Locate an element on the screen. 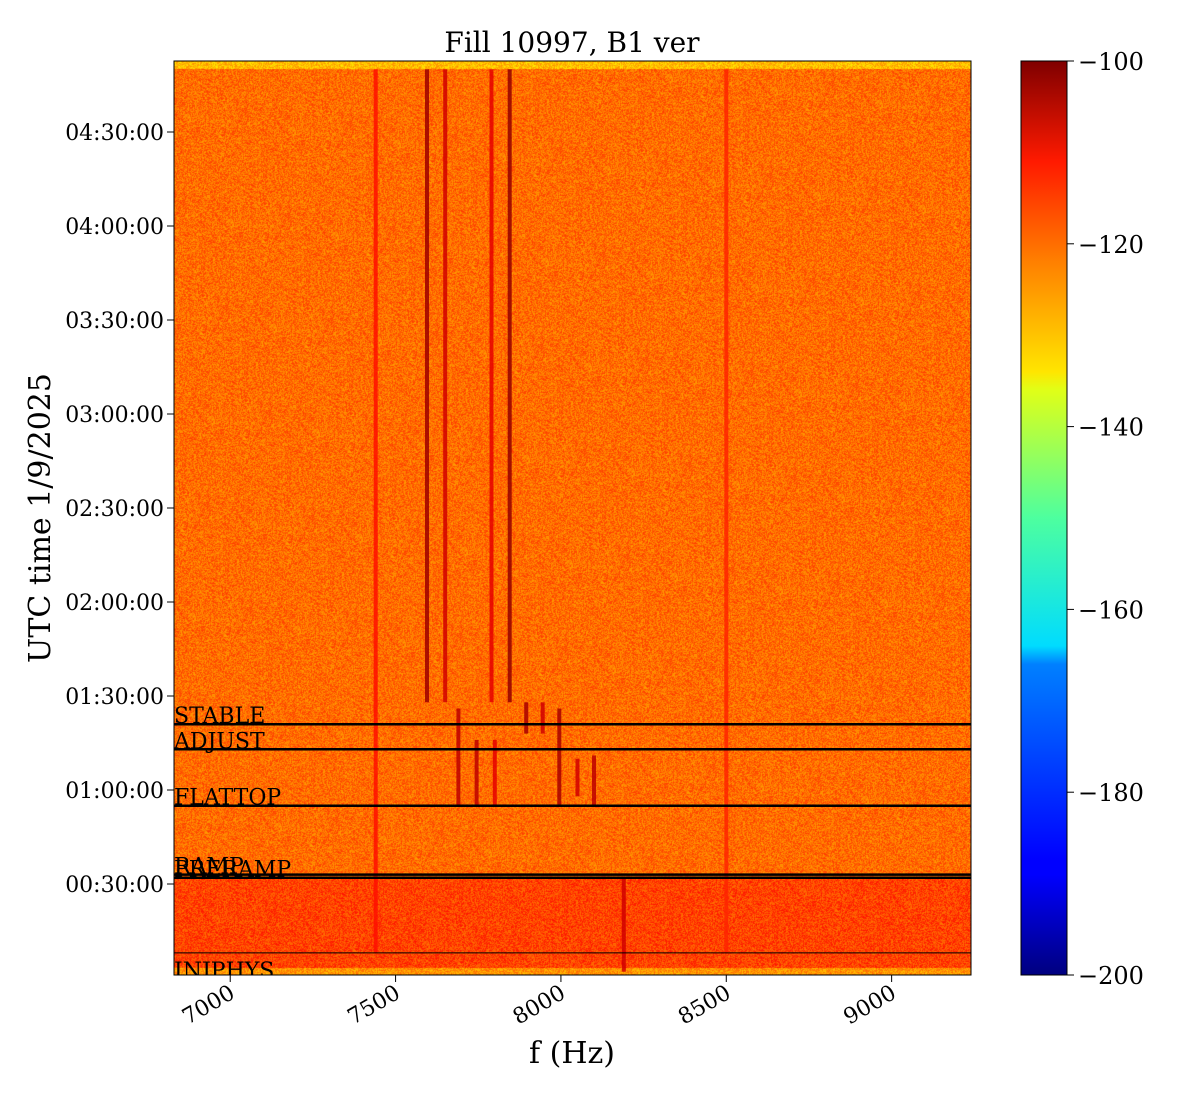 The width and height of the screenshot is (1200, 1100). y-tick-label: 00:30:00 is located at coordinates (114, 885).